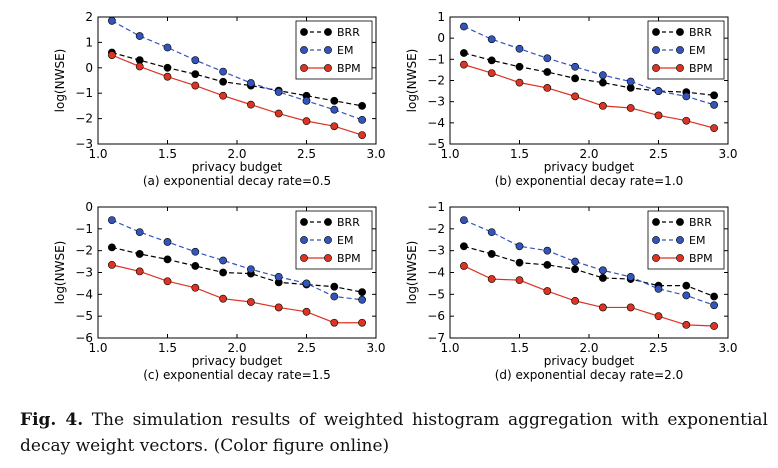 This screenshot has height=468, width=778. Describe the element at coordinates (89, 207) in the screenshot. I see `panel-c-ytick-label: 0` at that location.